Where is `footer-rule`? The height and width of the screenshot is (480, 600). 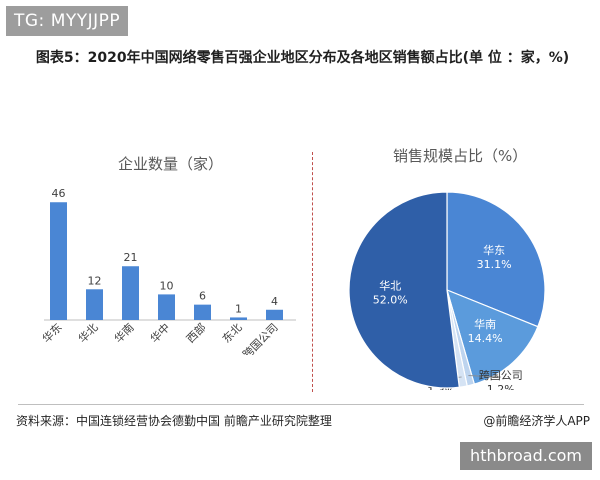
footer-rule is located at coordinates (301, 404).